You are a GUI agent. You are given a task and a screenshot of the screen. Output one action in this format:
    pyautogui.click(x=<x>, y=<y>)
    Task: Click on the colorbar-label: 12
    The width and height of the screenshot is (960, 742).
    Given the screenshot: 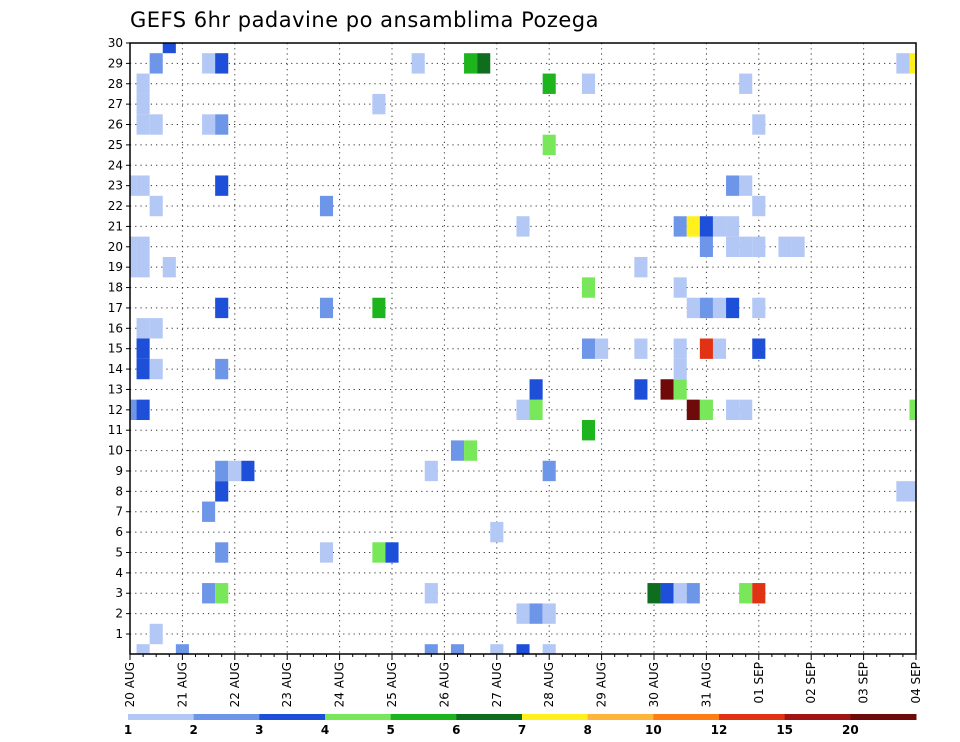 What is the action you would take?
    pyautogui.click(x=719, y=730)
    